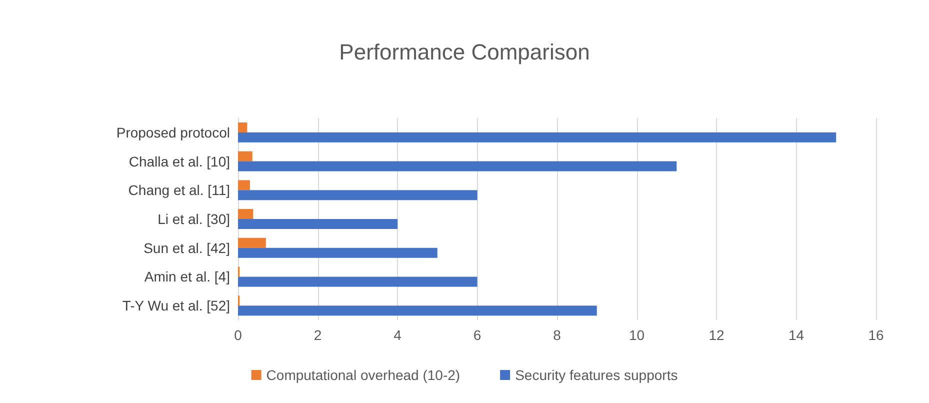 Image resolution: width=929 pixels, height=403 pixels. I want to click on y-tick-label: Proposed protocol, so click(173, 132).